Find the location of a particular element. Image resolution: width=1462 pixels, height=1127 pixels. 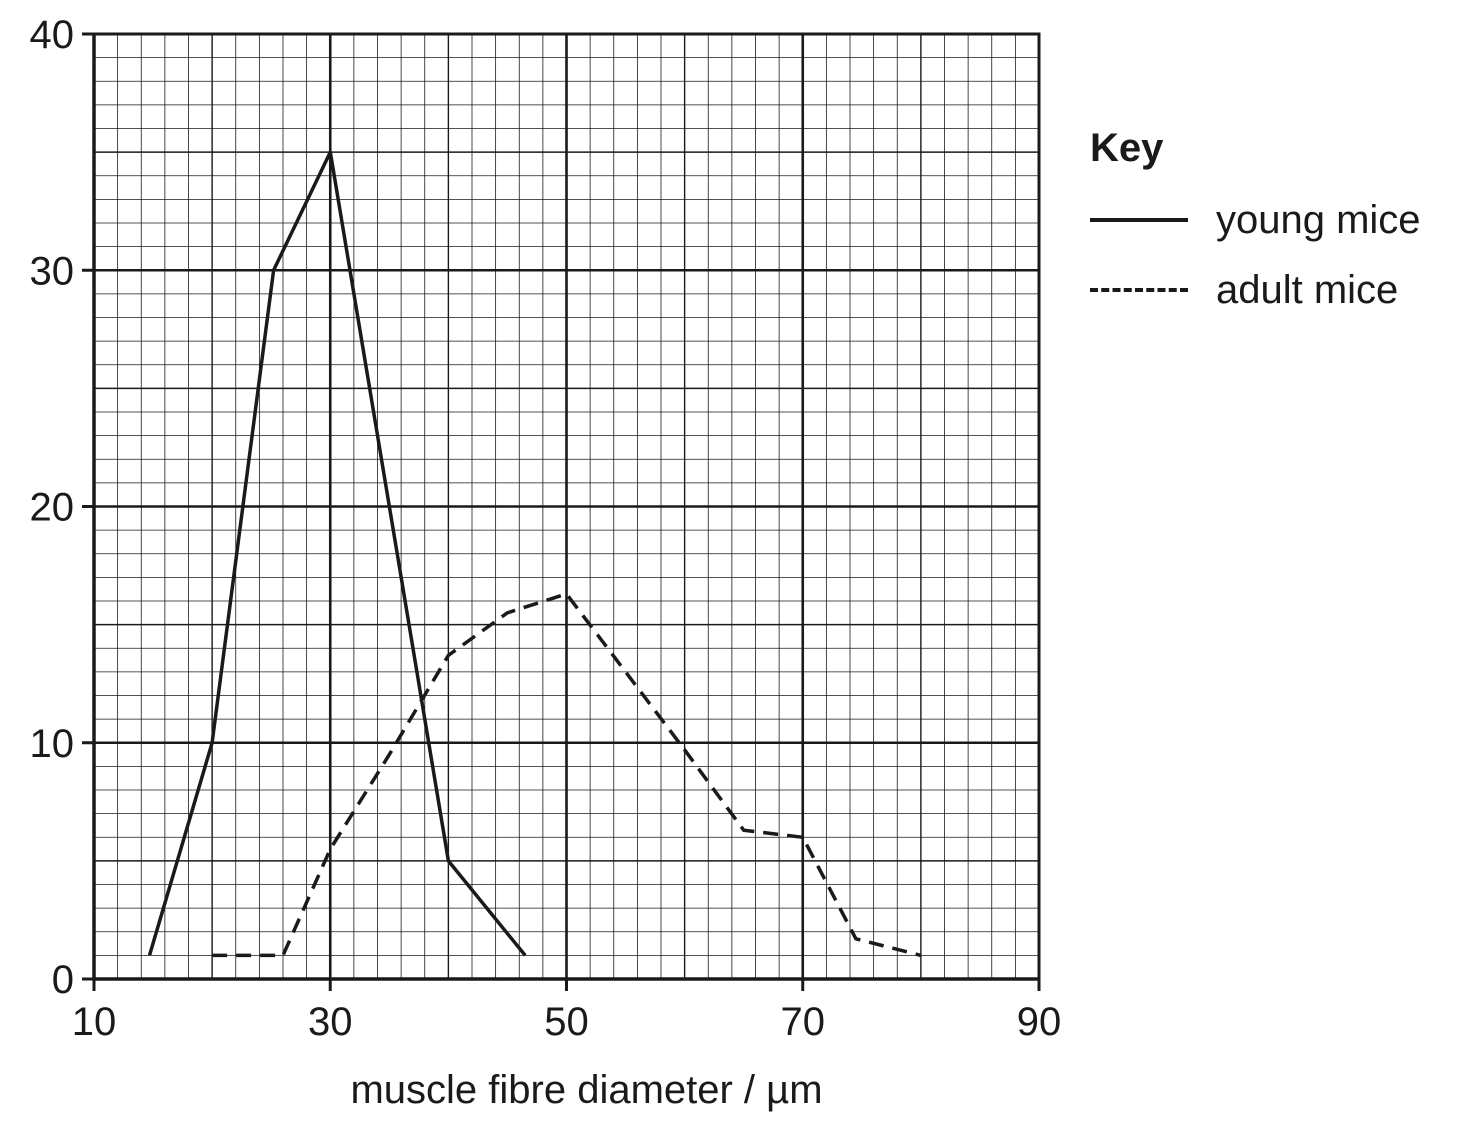

x-tick-label: 30 is located at coordinates (330, 1022).